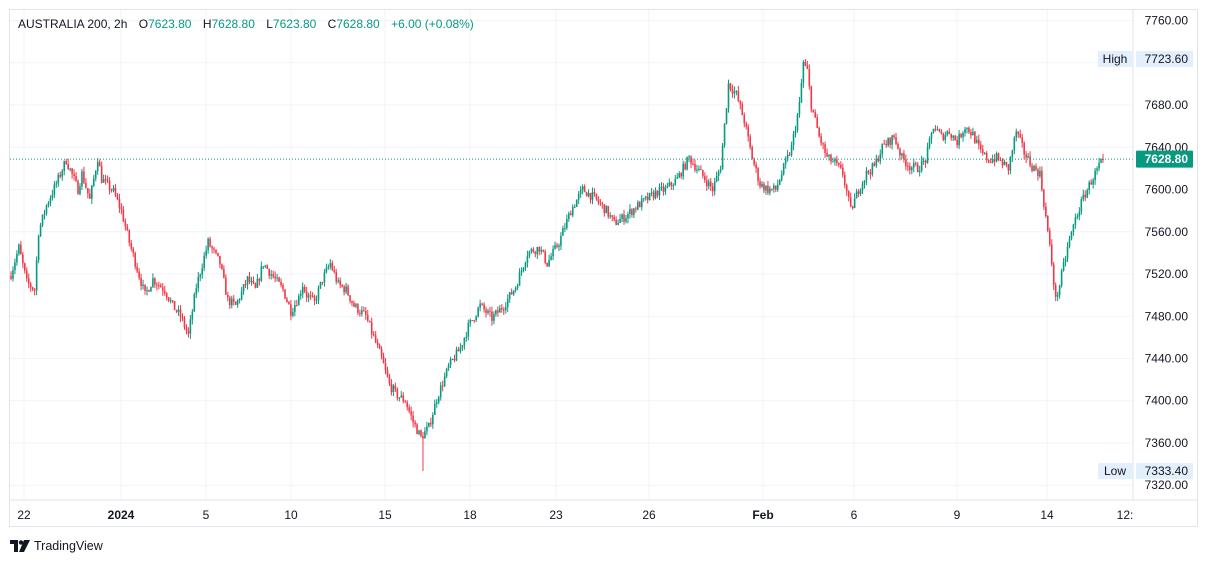  I want to click on x-tick-label: 9, so click(957, 515).